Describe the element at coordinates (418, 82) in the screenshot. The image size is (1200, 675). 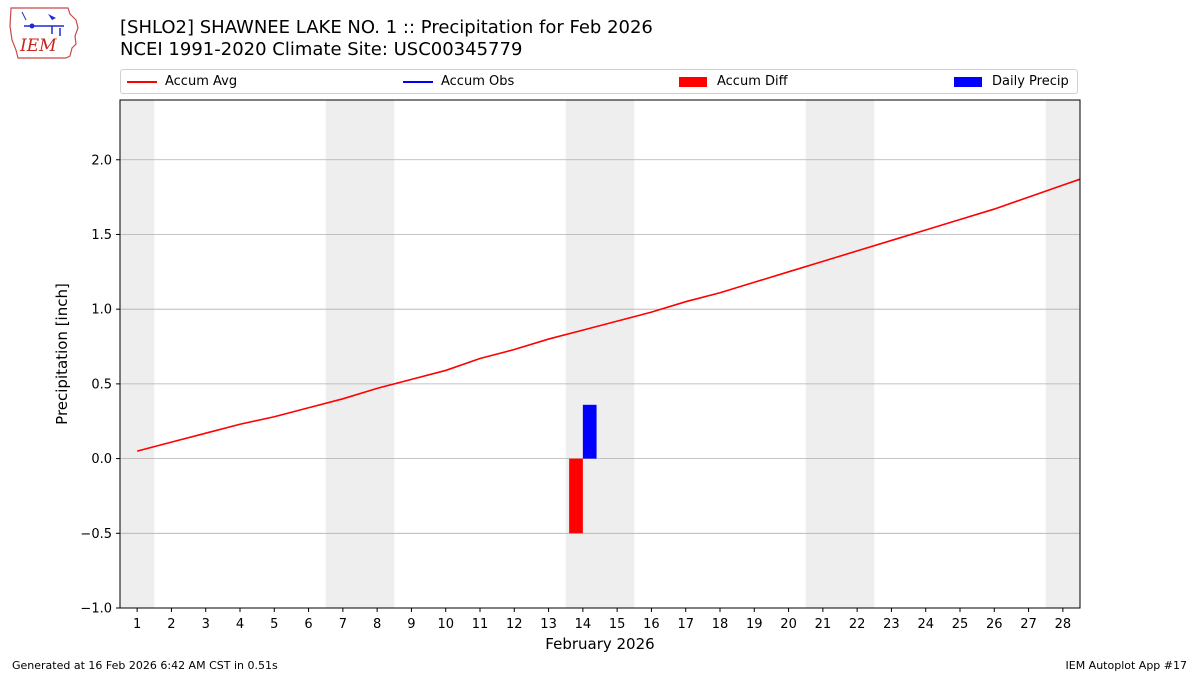
I see `accum-obs-swatch` at that location.